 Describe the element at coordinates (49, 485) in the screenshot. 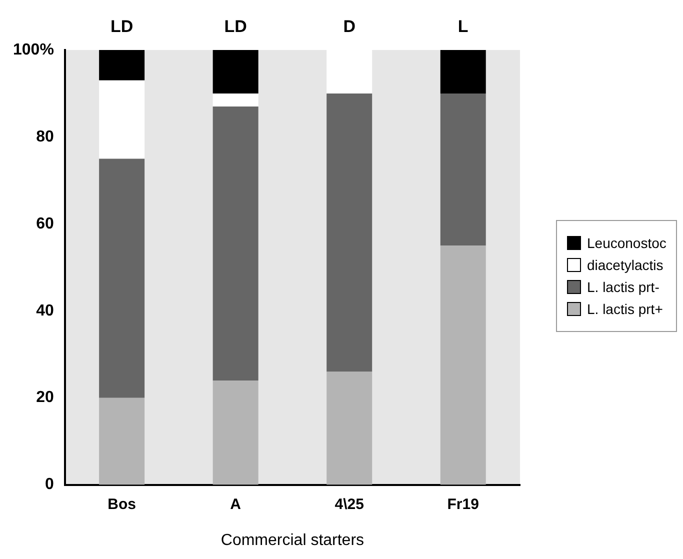

I see `y-tick-label: 0` at that location.